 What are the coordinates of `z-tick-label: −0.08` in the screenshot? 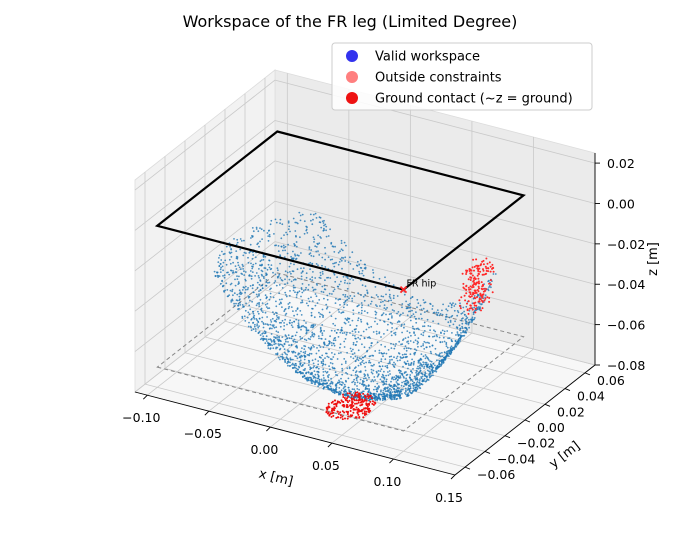 It's located at (626, 365).